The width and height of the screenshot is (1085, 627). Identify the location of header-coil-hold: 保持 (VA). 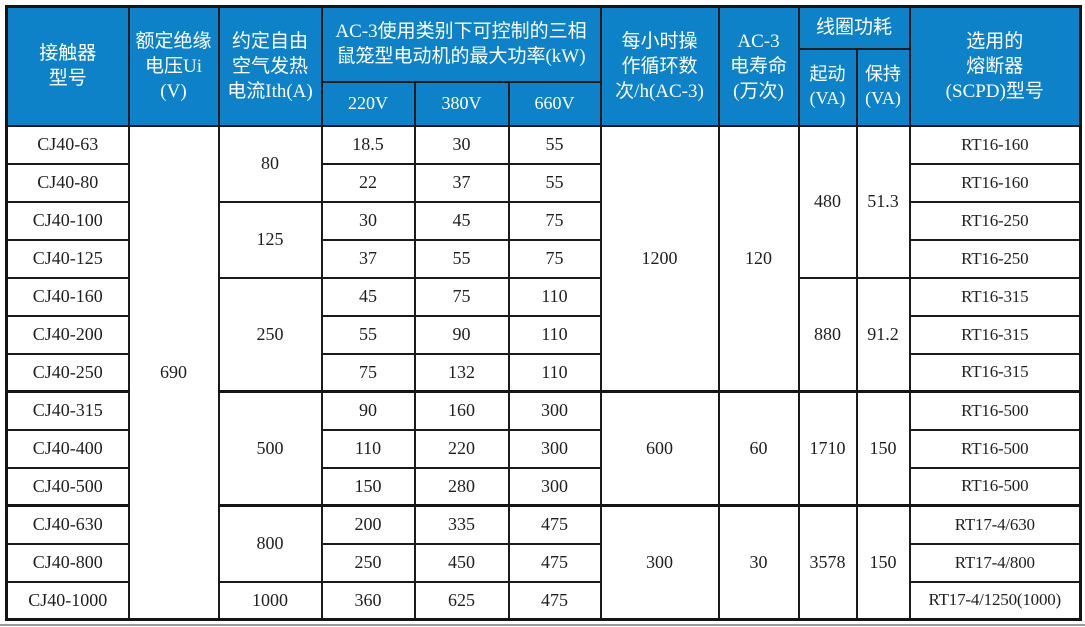
(883, 87).